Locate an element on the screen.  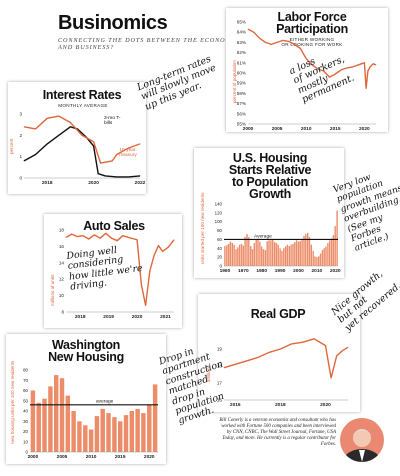
rates-xtick: 2020 is located at coordinates (93, 183).